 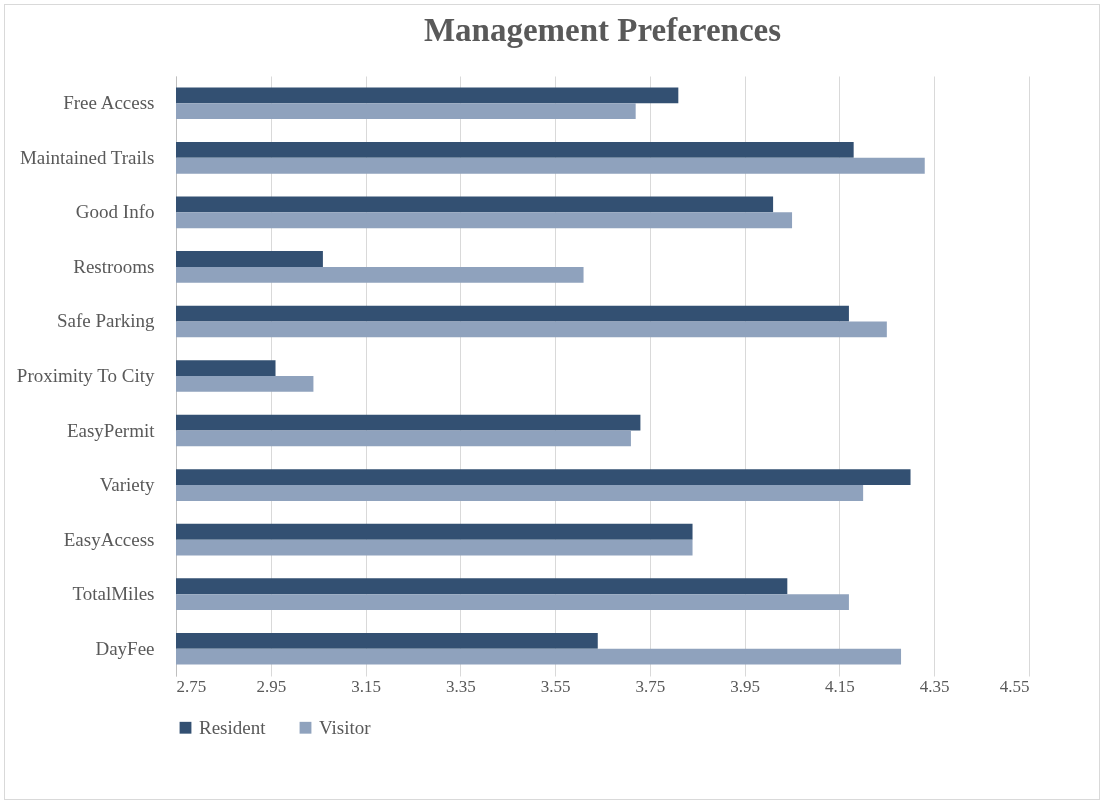 I want to click on x-tick-label: 4.15, so click(x=840, y=686).